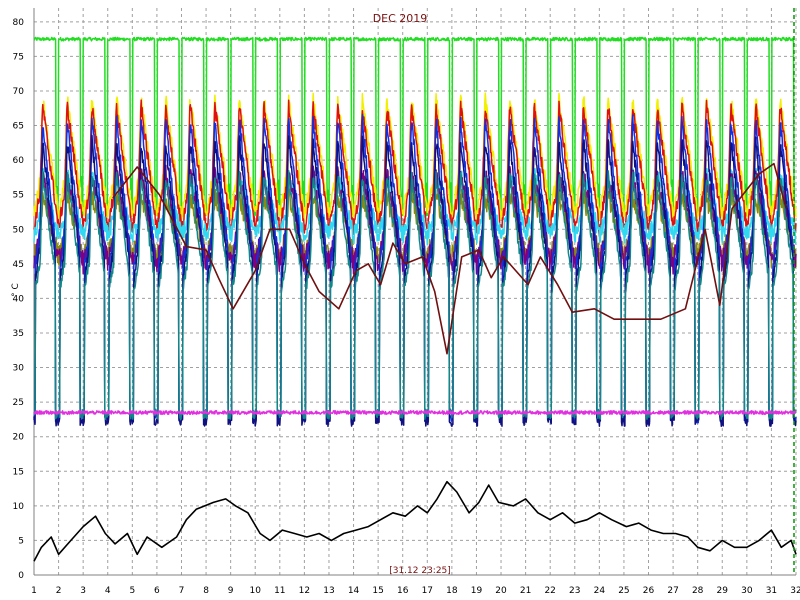 The width and height of the screenshot is (800, 600). I want to click on x-tick-label: 23, so click(574, 591).